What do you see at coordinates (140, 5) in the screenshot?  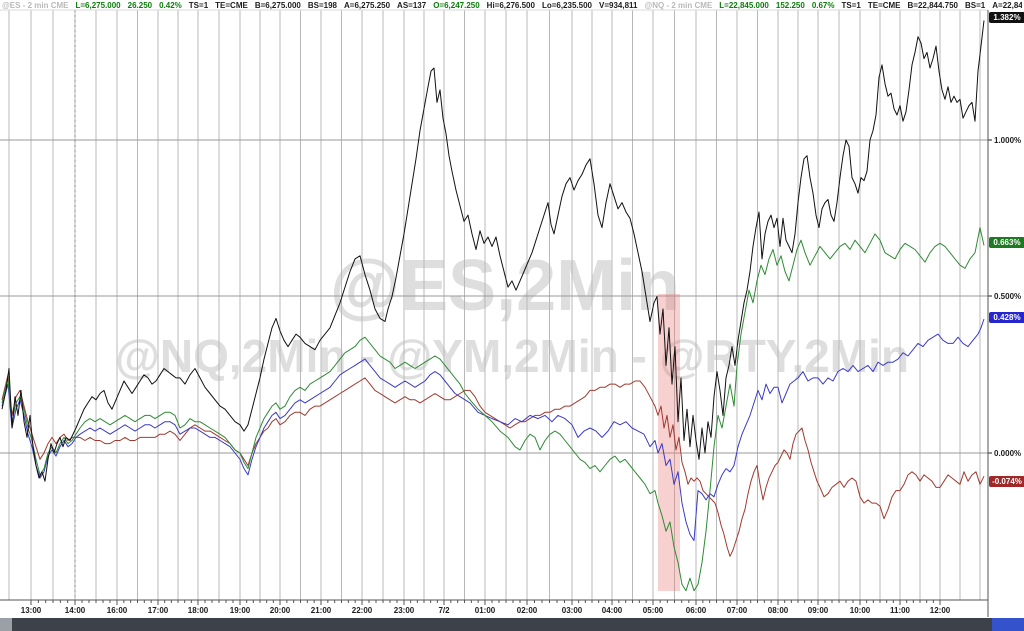 I see `quote-header-segment-2: 26.250` at bounding box center [140, 5].